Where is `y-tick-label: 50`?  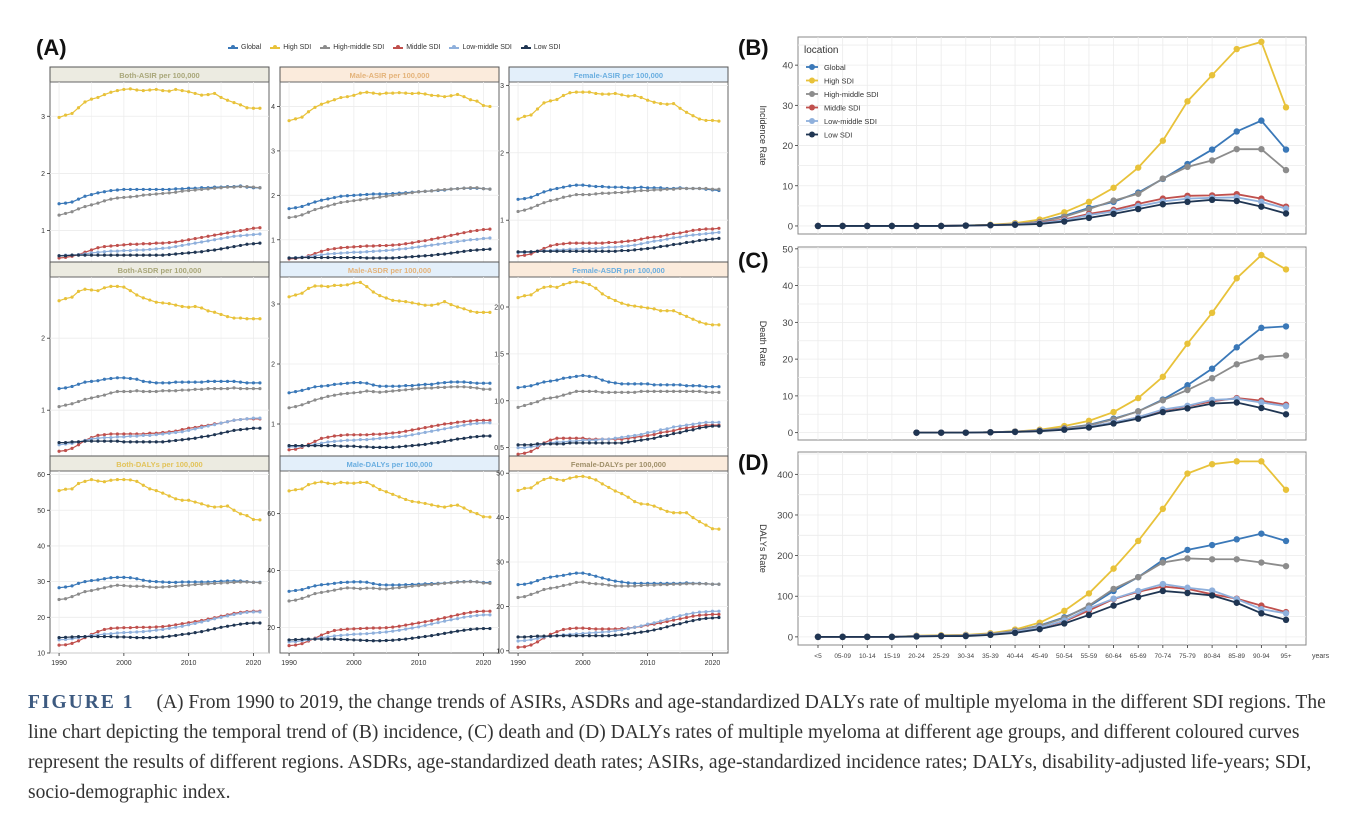 y-tick-label: 50 is located at coordinates (500, 474).